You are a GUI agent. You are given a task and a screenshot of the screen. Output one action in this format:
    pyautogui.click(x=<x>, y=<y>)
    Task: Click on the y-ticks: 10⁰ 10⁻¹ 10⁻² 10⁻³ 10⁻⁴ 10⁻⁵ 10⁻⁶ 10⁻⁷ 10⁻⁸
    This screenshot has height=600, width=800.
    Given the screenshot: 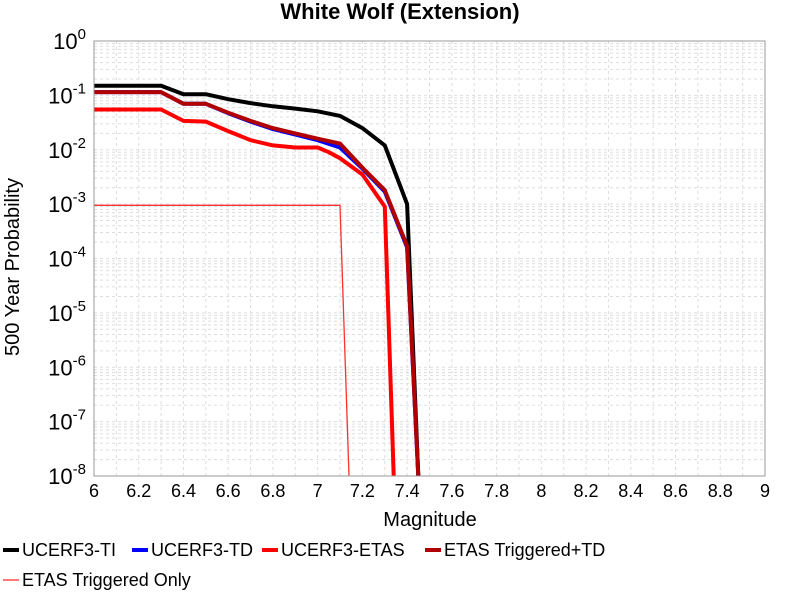 What is the action you would take?
    pyautogui.click(x=67, y=257)
    